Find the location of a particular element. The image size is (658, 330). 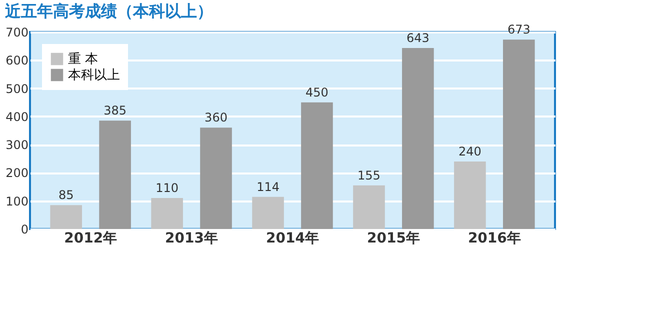

y-tick-label: 600 is located at coordinates (17, 61).